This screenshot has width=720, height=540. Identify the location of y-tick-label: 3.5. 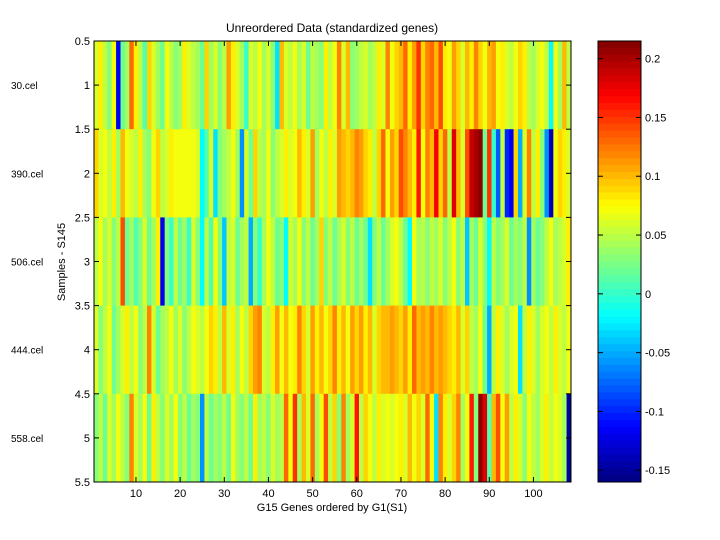
(82, 307).